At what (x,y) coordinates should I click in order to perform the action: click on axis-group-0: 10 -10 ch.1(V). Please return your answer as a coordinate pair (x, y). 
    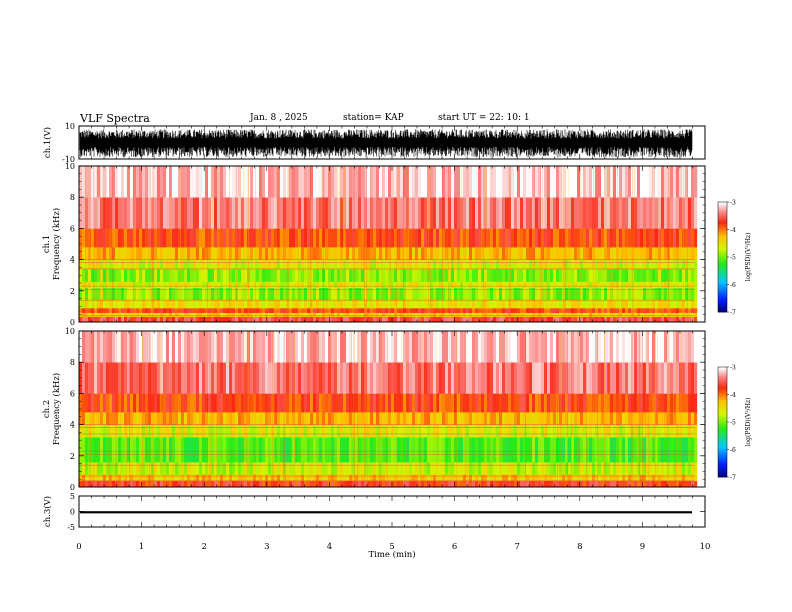
    Looking at the image, I should click on (374, 143).